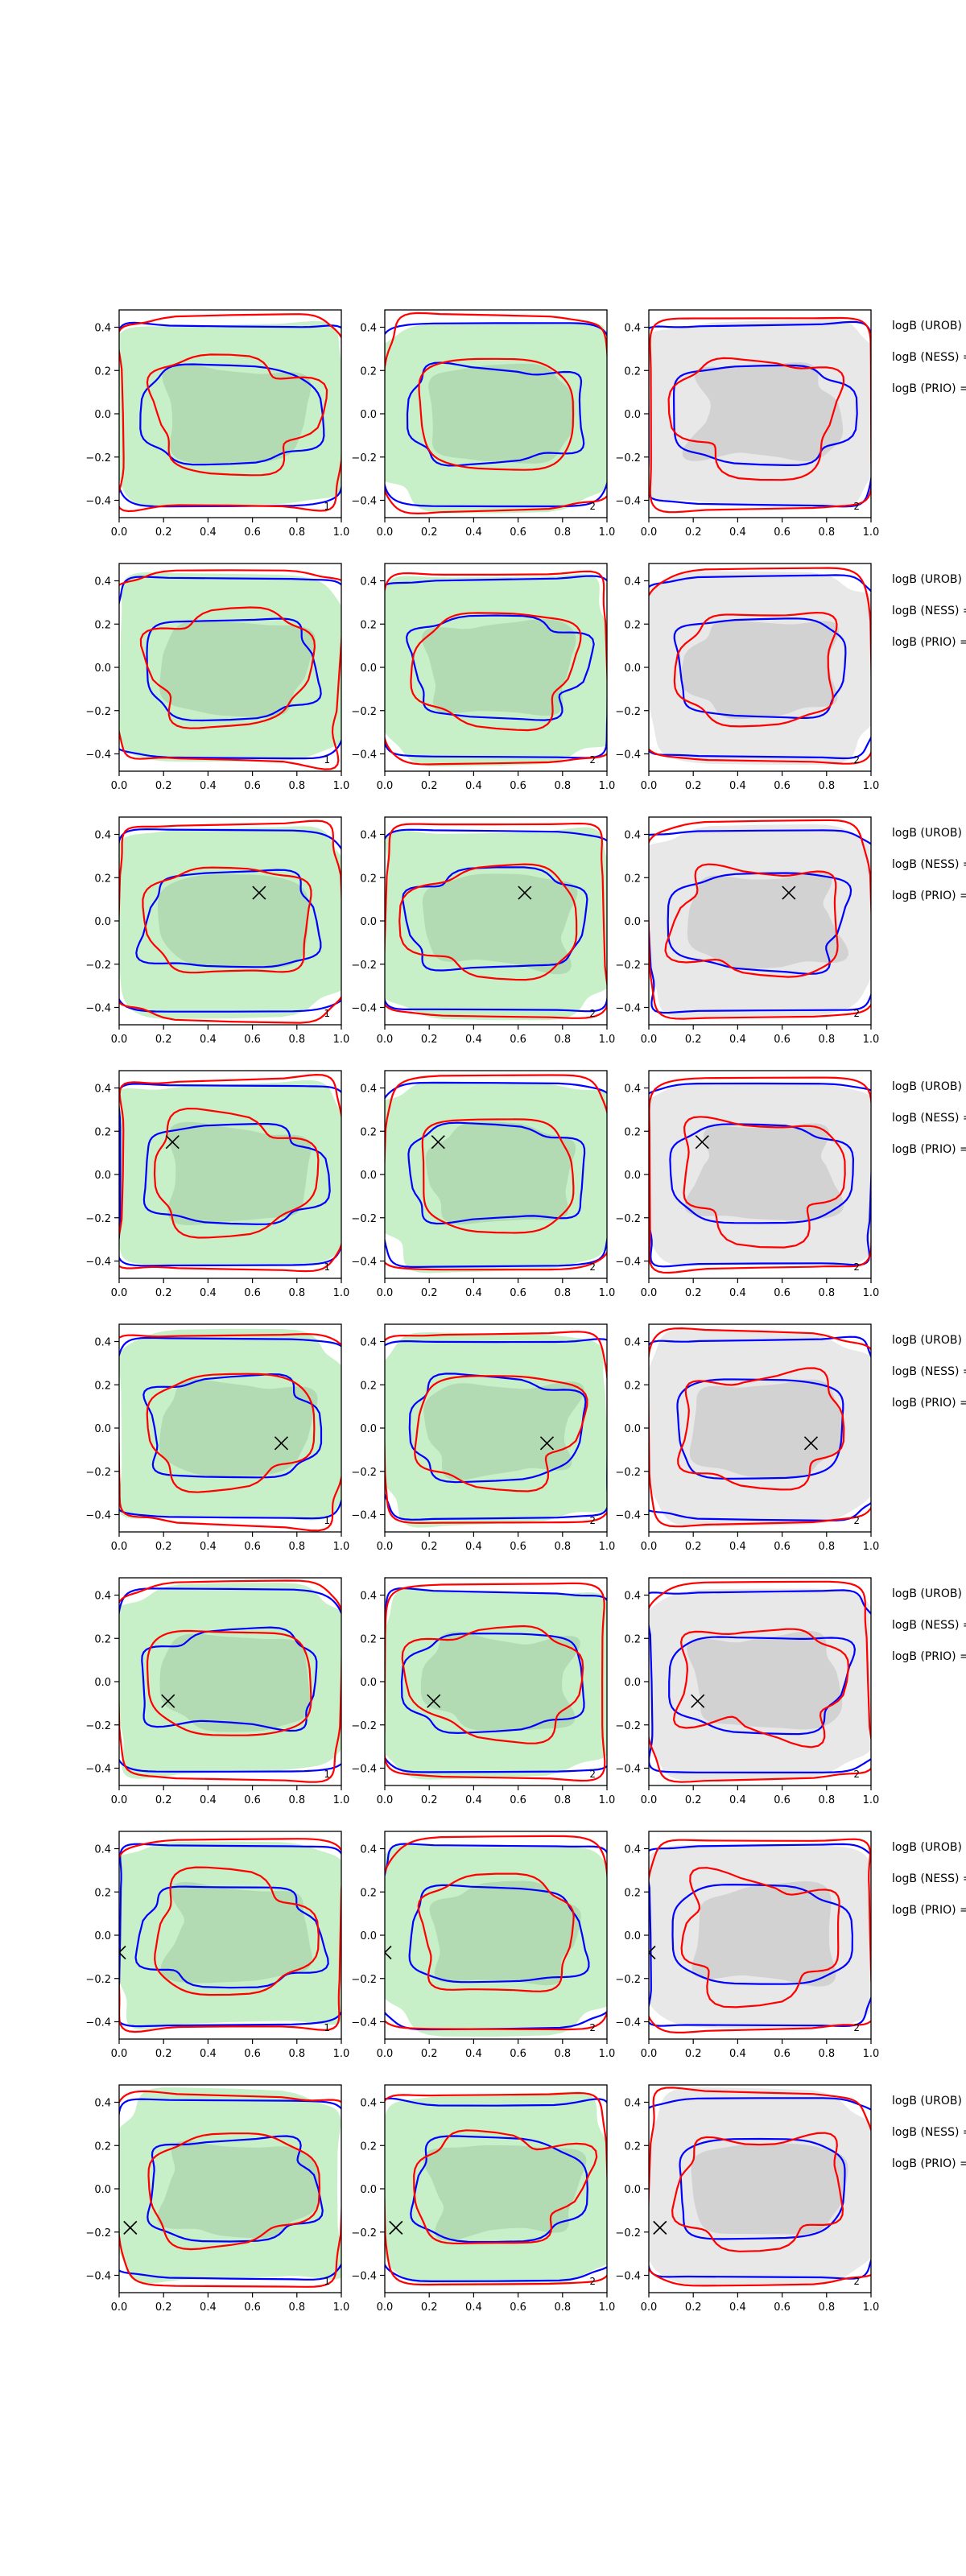 The image size is (966, 2576). I want to click on panel-r8-c2: 0.0 0.2 0.4 0.6 0.8 1.0 0.4 0.2 0.0 −0.2 −0.4 2, so click(483, 2199).